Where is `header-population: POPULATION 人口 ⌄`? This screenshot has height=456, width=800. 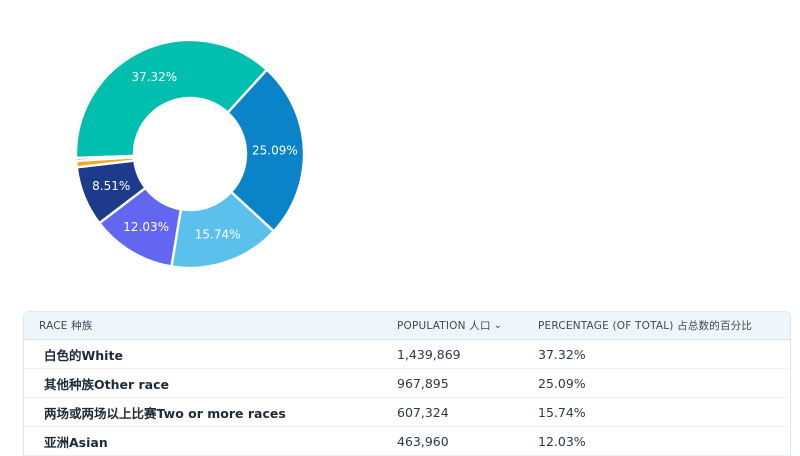 header-population: POPULATION 人口 ⌄ is located at coordinates (467, 325).